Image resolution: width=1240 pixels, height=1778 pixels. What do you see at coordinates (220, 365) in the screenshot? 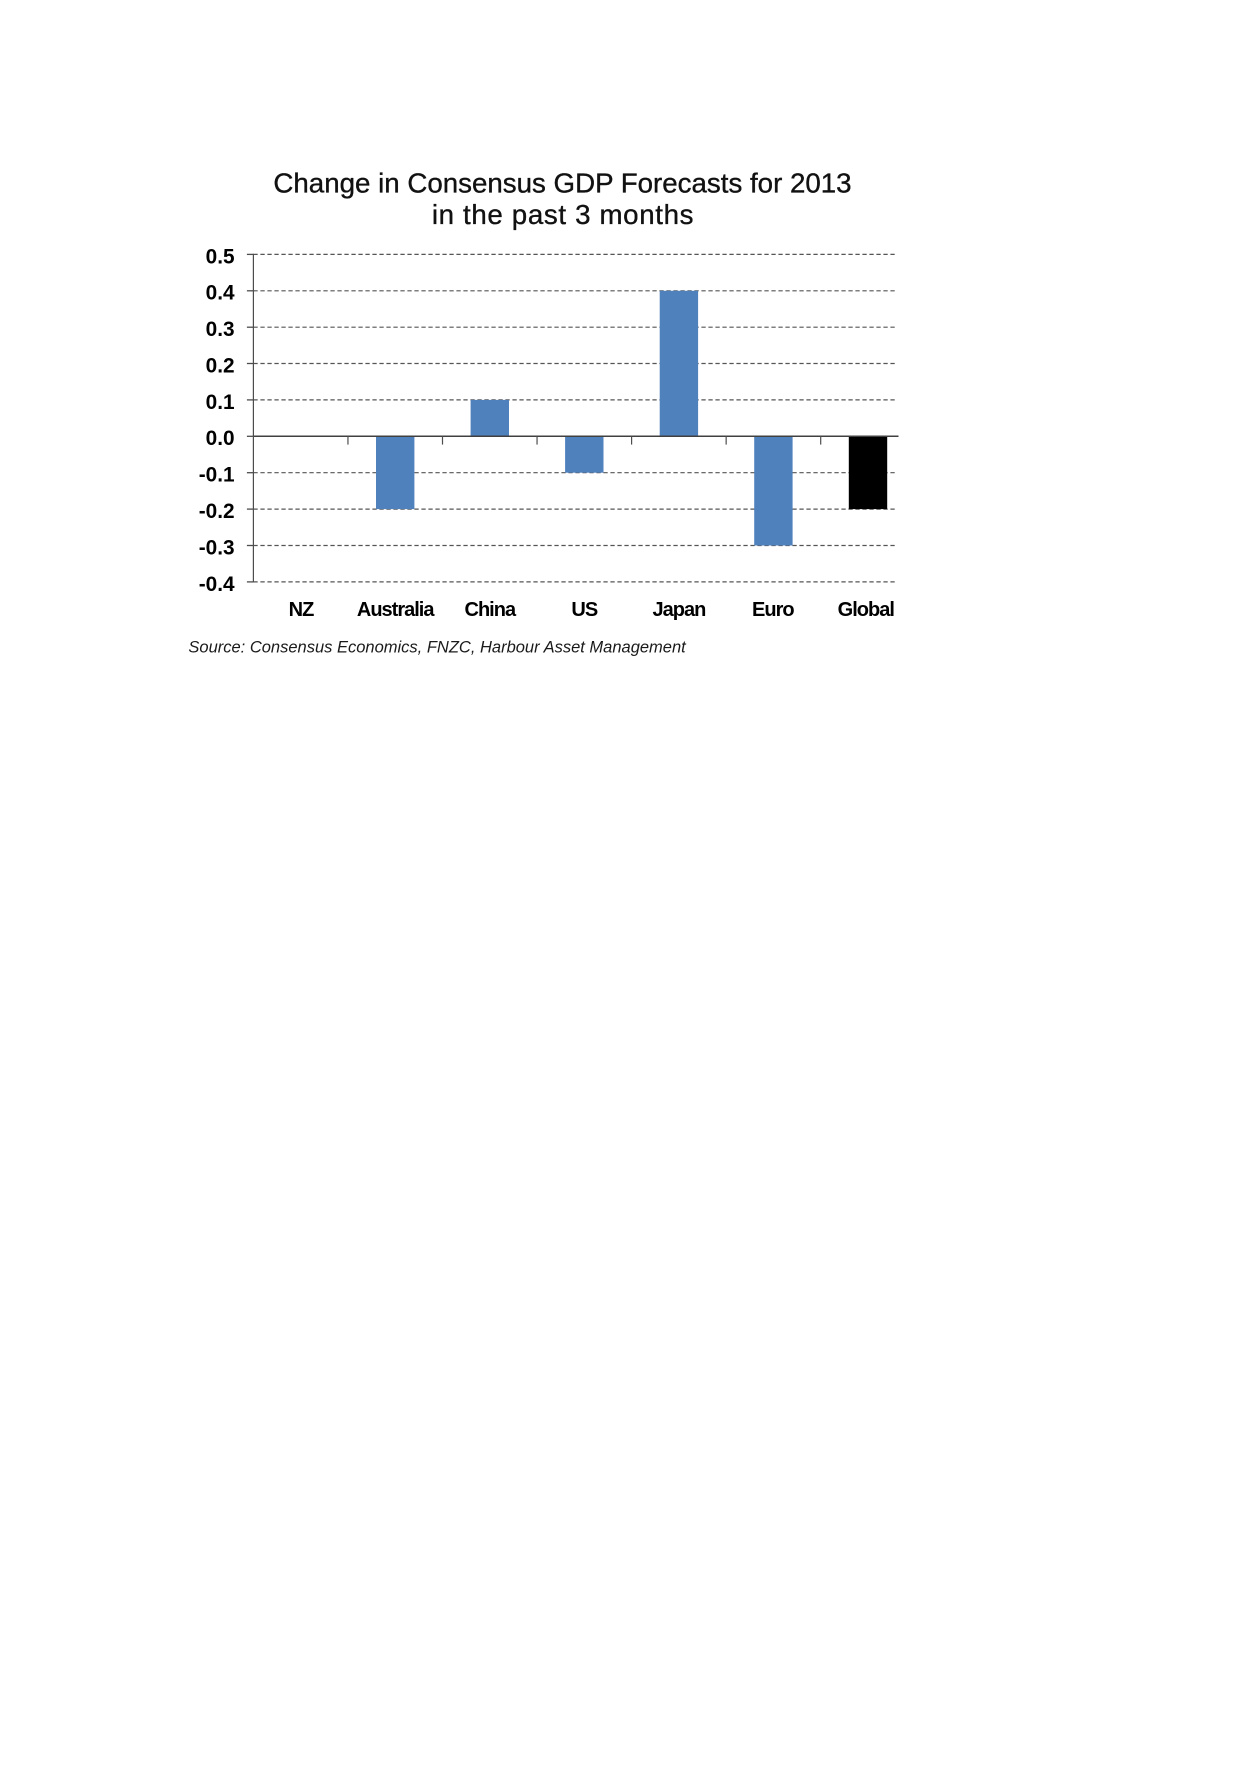
I see `svg-text: 0.2` at bounding box center [220, 365].